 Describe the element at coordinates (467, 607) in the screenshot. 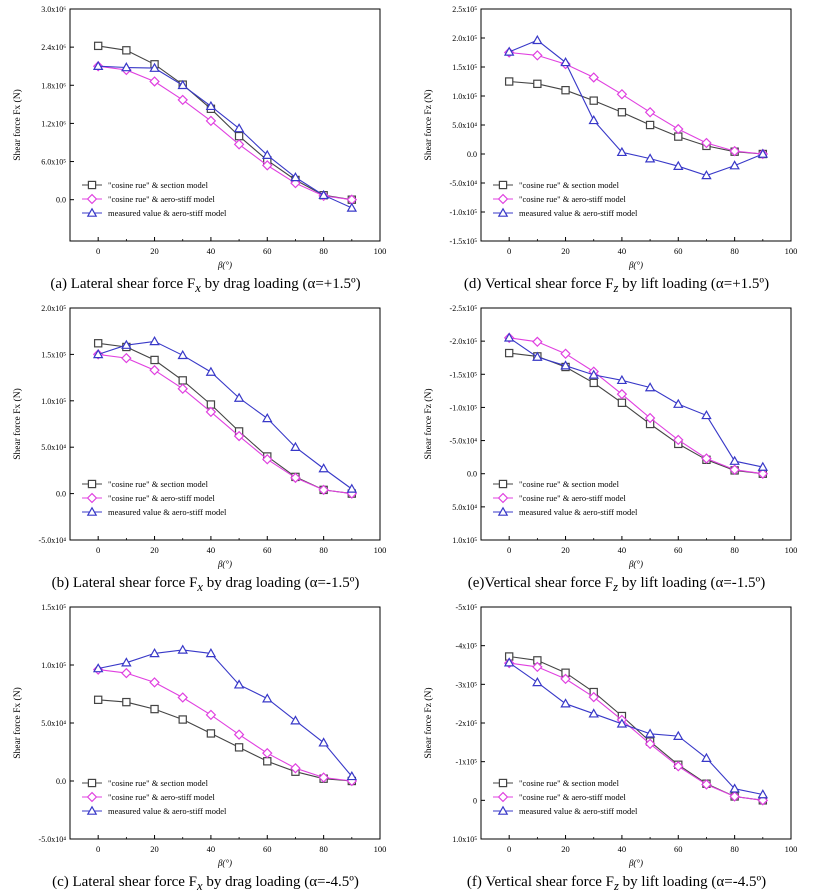

I see `y-tick-label-f-6: -5x10⁵` at that location.